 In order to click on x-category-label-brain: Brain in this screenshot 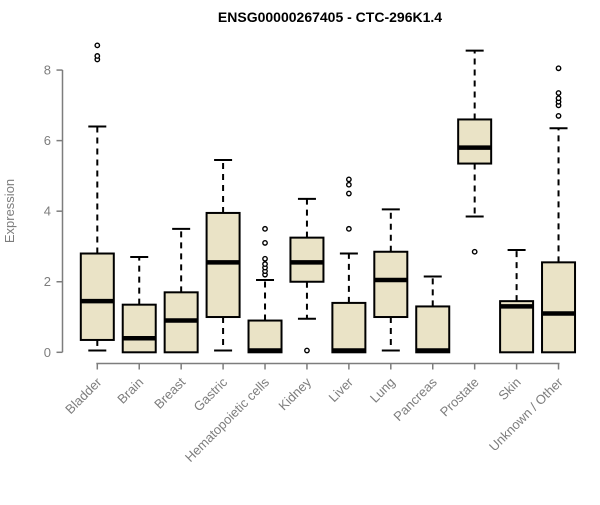, I will do `click(130, 391)`.